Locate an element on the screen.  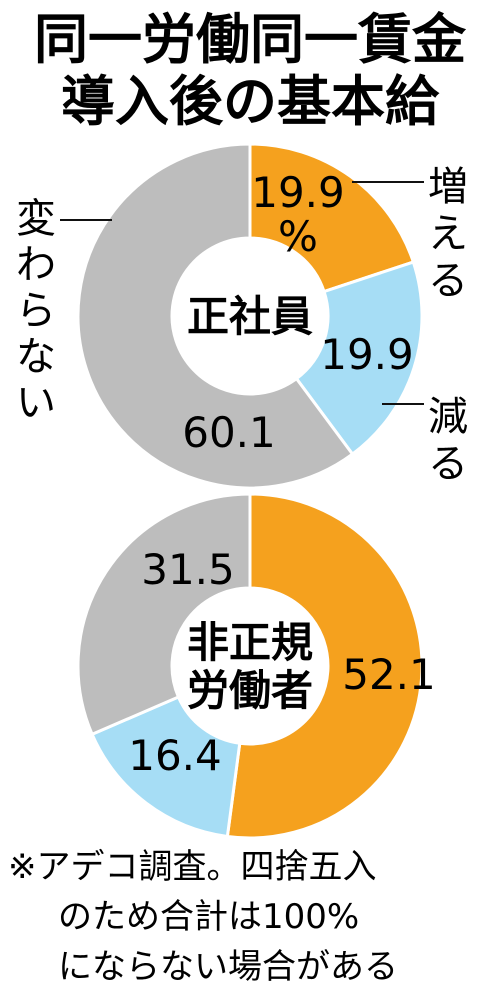
legend-unchanged: 変わらない is located at coordinates (36, 311).